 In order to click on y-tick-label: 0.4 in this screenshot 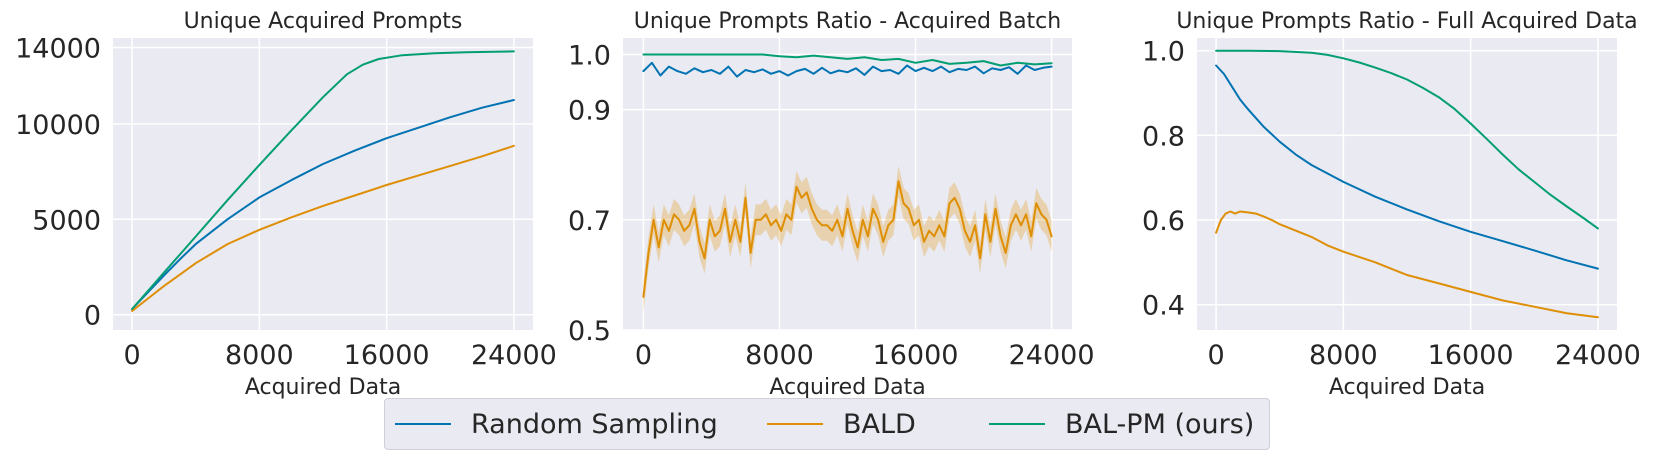, I will do `click(1163, 306)`.